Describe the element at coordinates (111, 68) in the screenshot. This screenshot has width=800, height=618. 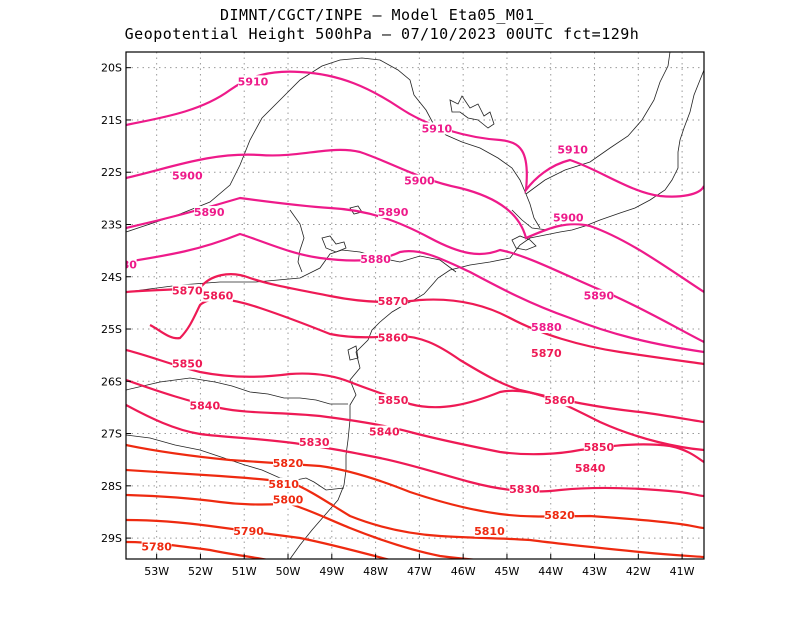
I see `y-tick-label: 20S` at that location.